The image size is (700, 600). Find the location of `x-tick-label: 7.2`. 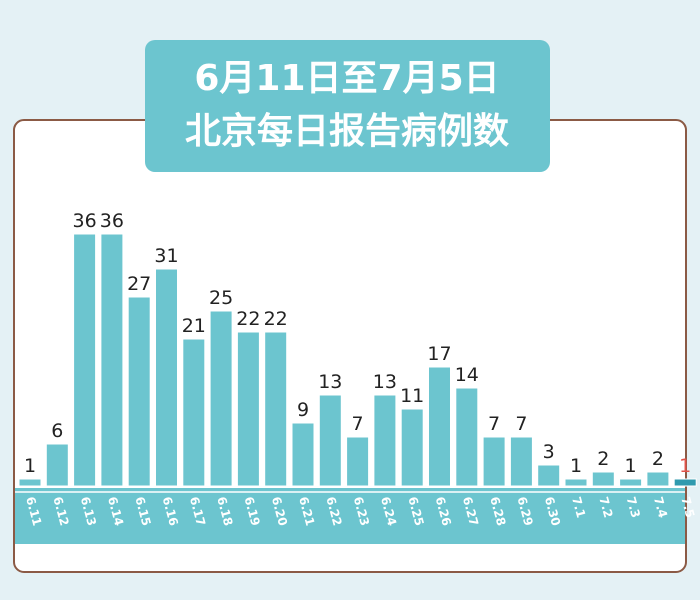

x-tick-label: 7.2 is located at coordinates (605, 507).